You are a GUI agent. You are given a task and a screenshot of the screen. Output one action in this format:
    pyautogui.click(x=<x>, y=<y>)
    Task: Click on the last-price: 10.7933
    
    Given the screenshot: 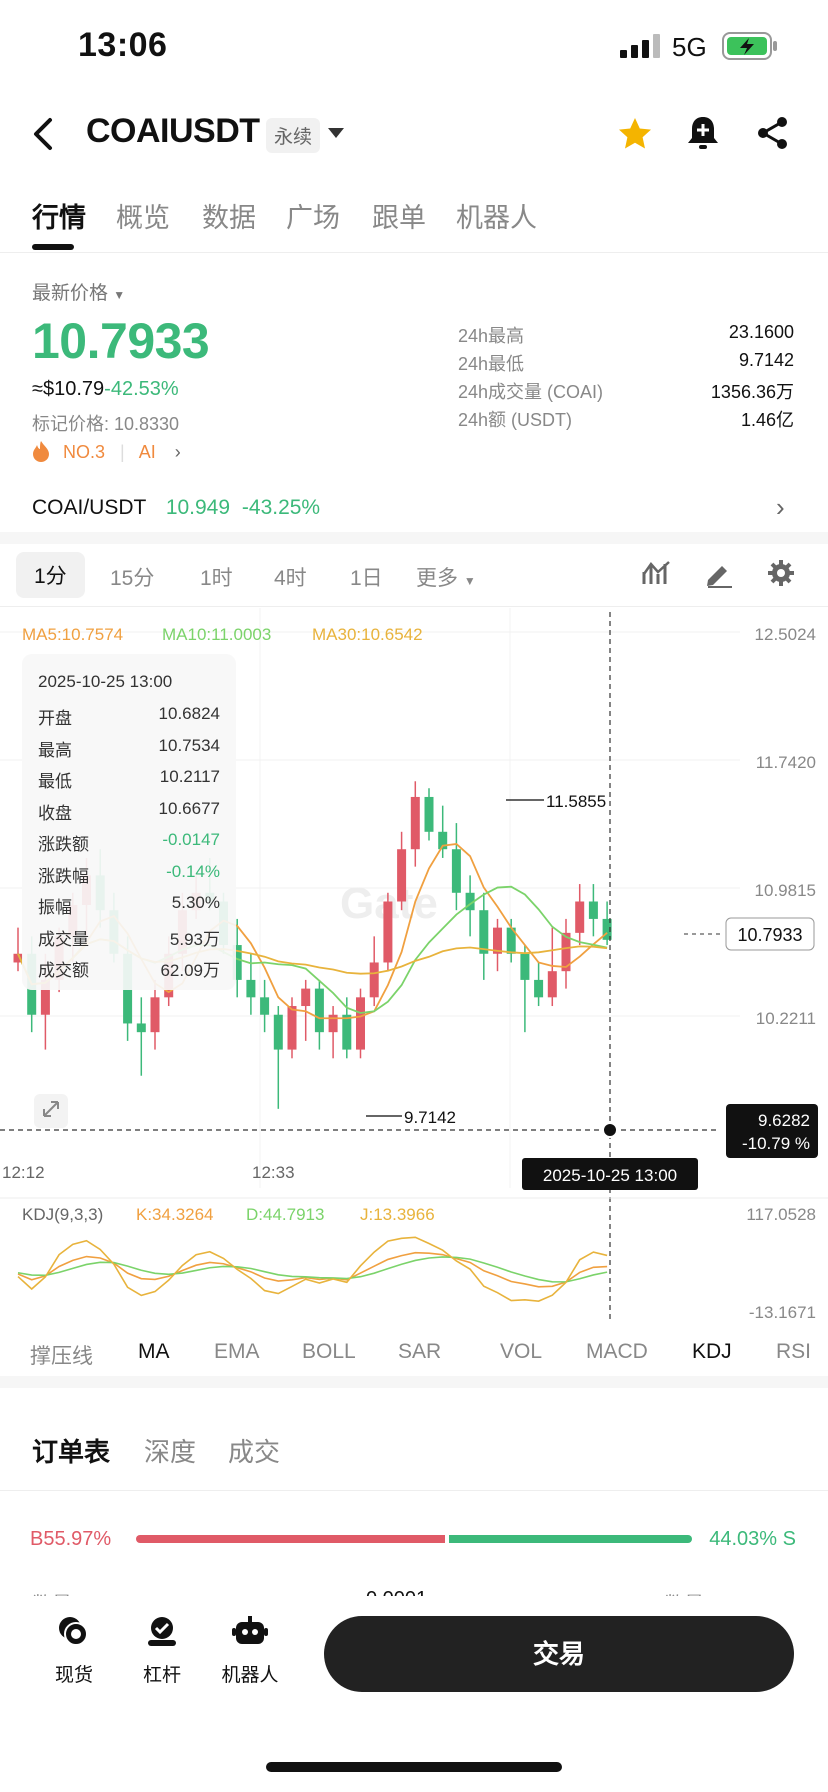 What is the action you would take?
    pyautogui.click(x=121, y=341)
    